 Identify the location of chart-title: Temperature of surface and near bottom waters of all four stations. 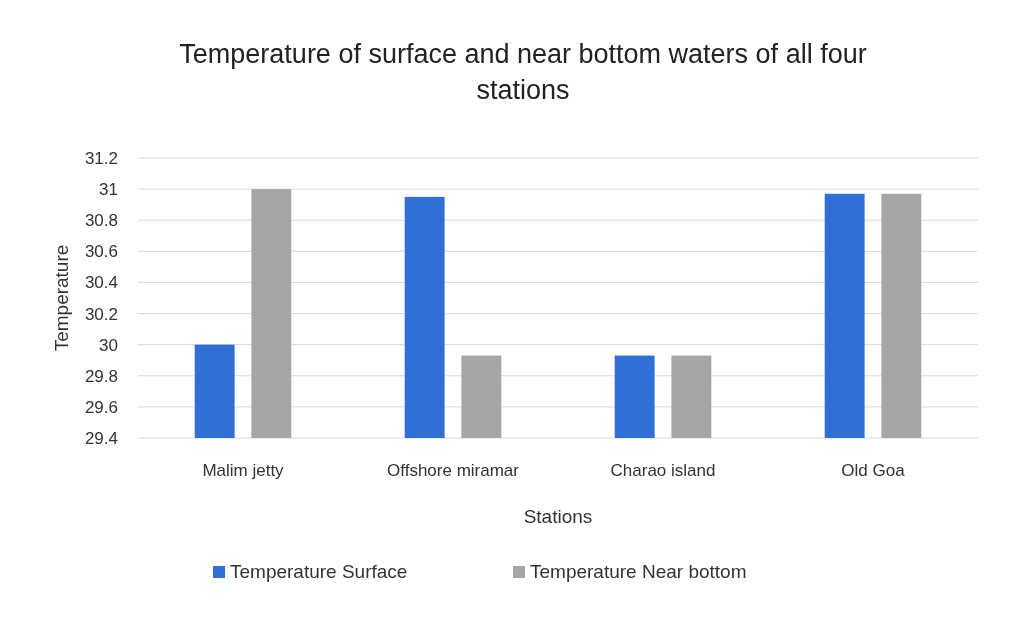
(523, 72).